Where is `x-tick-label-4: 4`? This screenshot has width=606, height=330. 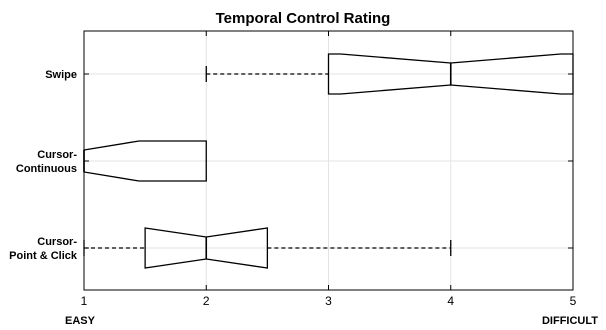 x-tick-label-4: 4 is located at coordinates (450, 301).